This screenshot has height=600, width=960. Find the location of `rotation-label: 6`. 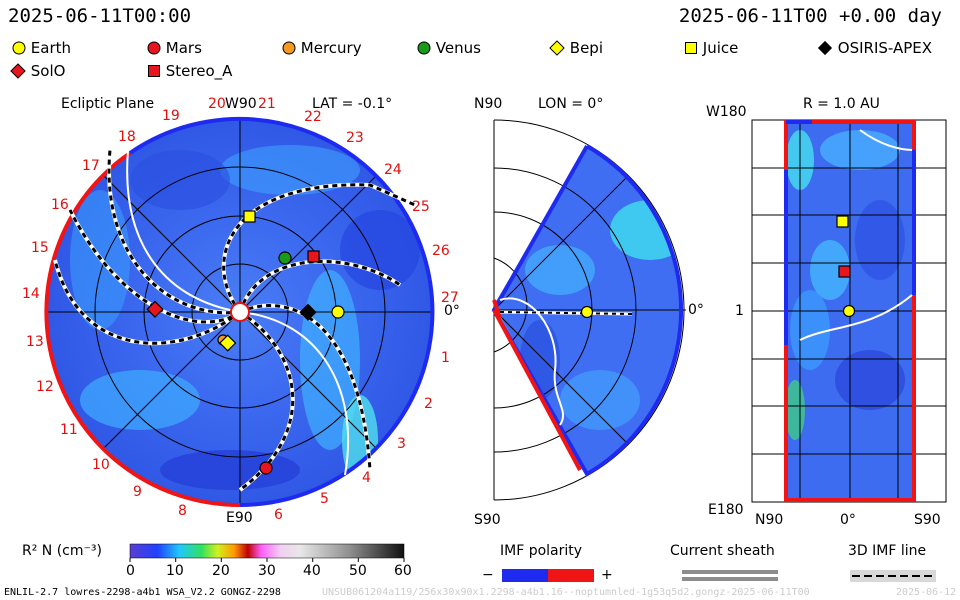

rotation-label: 6 is located at coordinates (278, 515).